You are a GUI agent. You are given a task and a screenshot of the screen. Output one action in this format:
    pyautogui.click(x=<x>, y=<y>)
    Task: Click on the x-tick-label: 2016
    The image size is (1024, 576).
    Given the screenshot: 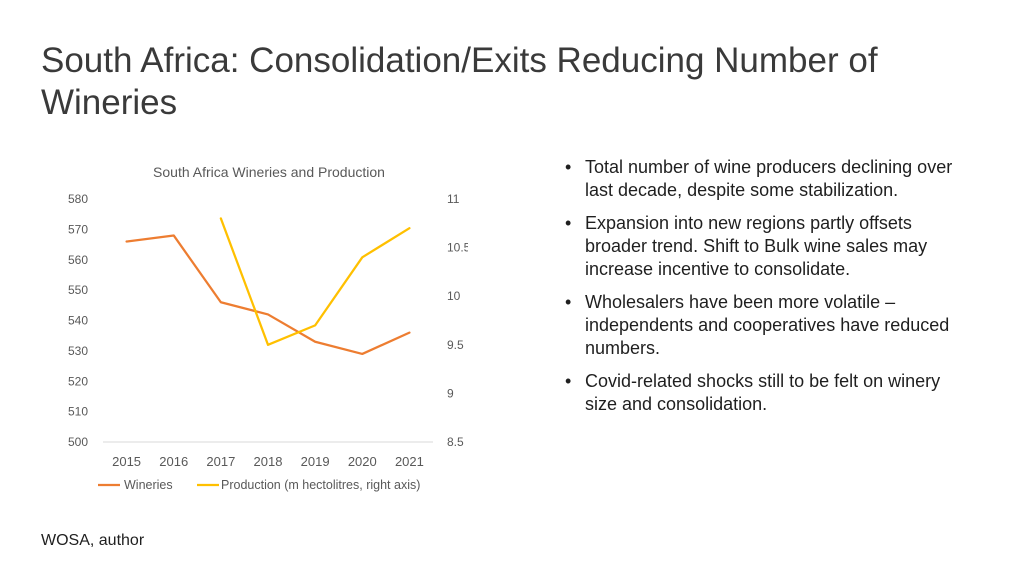 What is the action you would take?
    pyautogui.click(x=173, y=461)
    